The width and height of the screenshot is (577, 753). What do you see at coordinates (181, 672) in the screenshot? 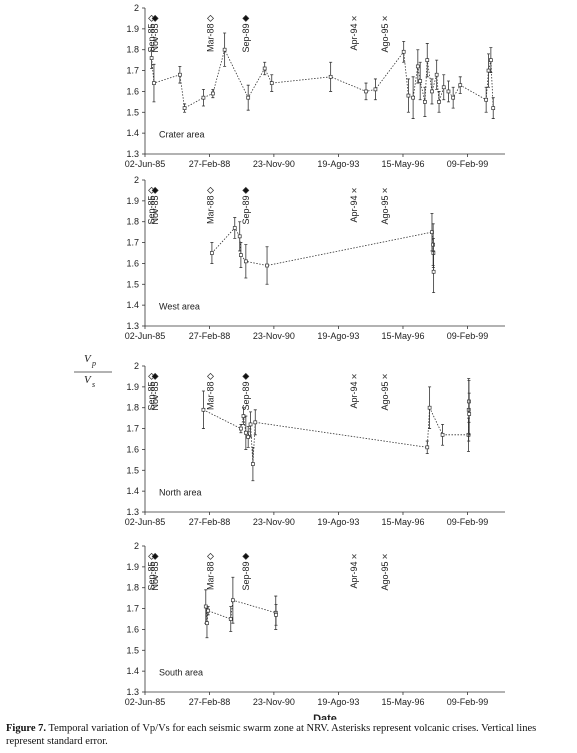
I see `panel-label: South area` at bounding box center [181, 672].